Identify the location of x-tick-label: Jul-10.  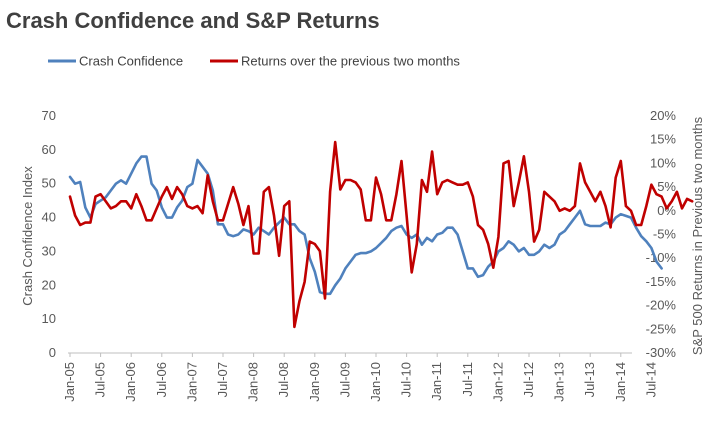
(406, 379).